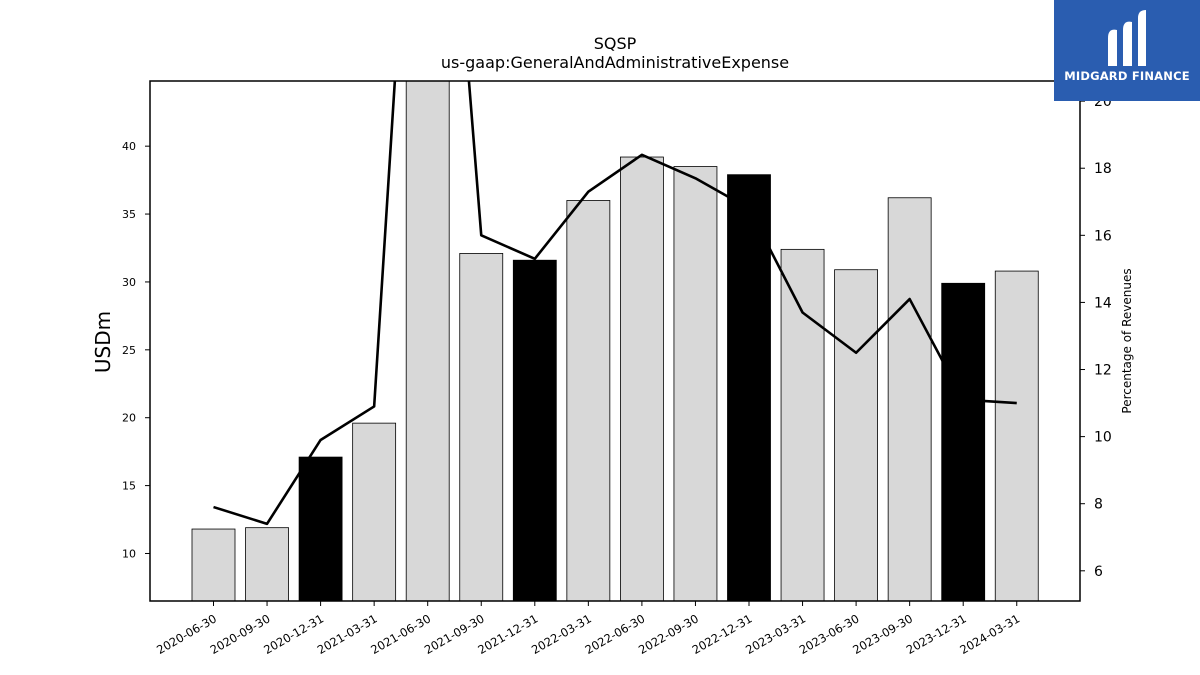 The image size is (1200, 675). I want to click on x-tick-label: 2021-06-30, so click(400, 634).